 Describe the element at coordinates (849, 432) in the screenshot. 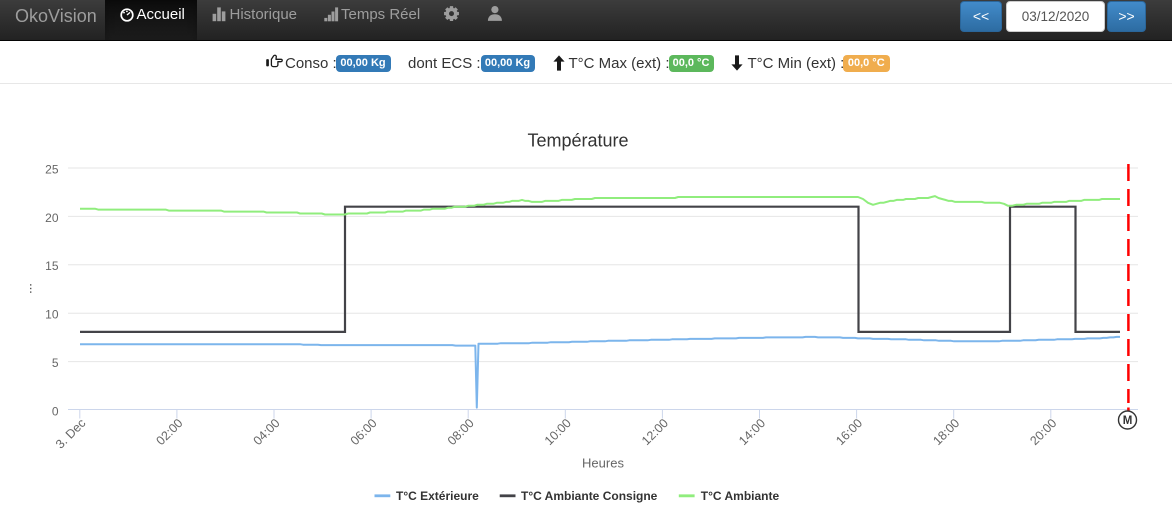

I see `svg-text: 16:00` at that location.